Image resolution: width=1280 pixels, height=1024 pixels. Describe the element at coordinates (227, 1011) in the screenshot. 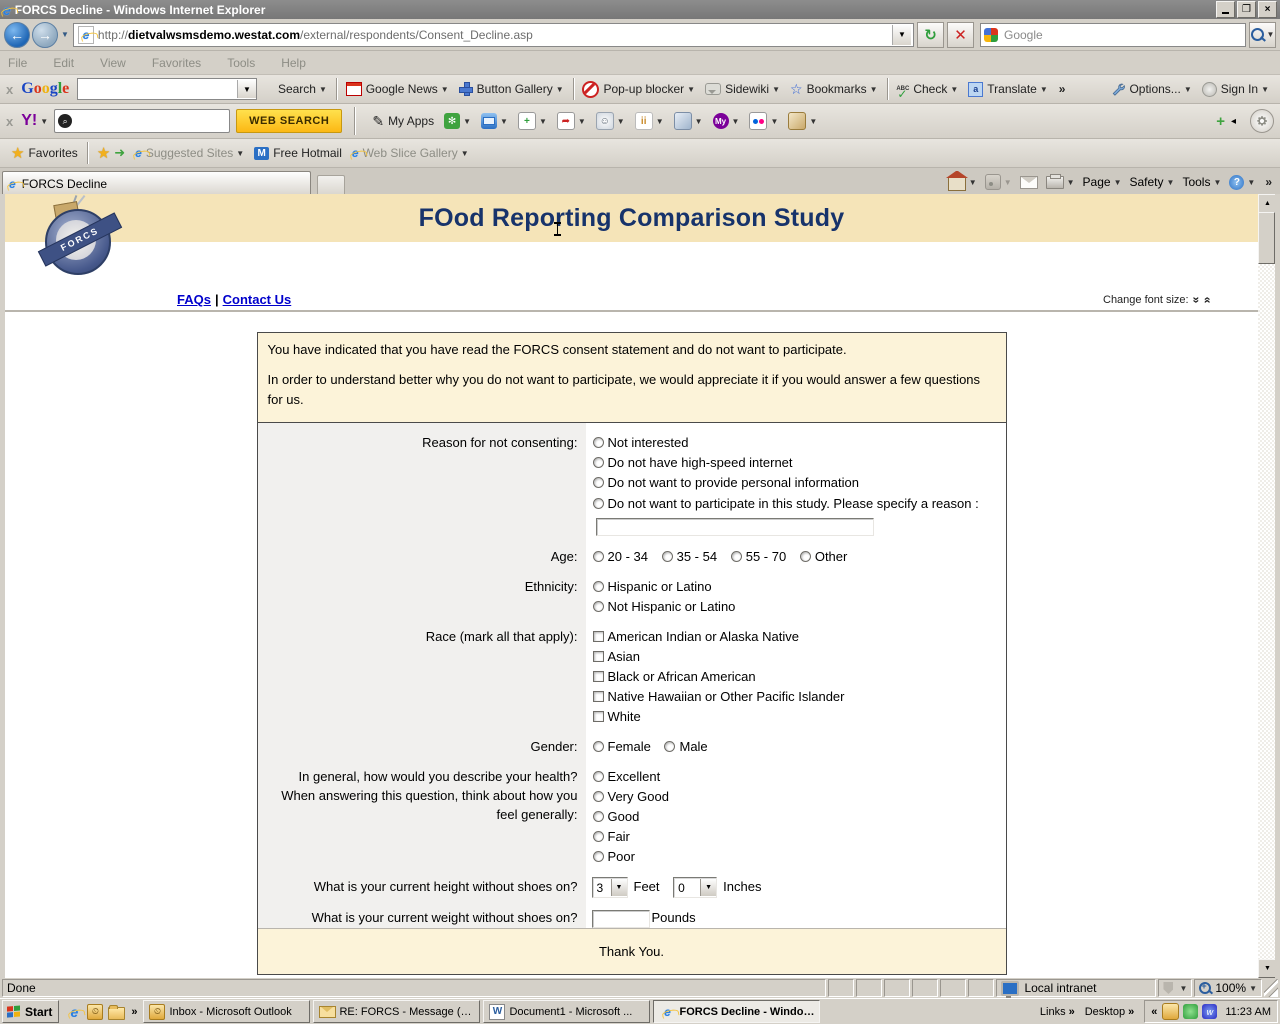

I see `task-button-inbox: ⏲ Inbox - Microsoft Outlook` at that location.